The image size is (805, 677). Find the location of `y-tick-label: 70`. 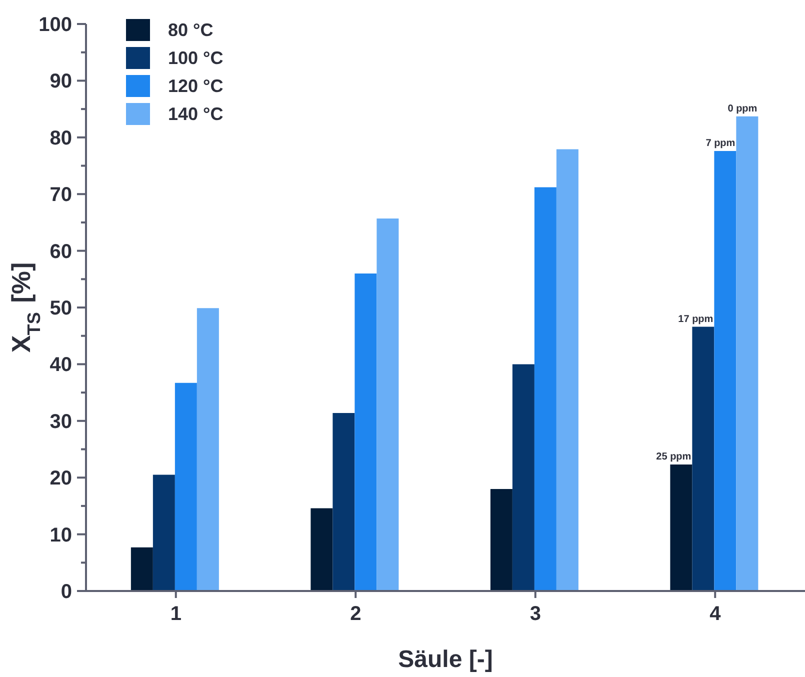

y-tick-label: 70 is located at coordinates (61, 195).